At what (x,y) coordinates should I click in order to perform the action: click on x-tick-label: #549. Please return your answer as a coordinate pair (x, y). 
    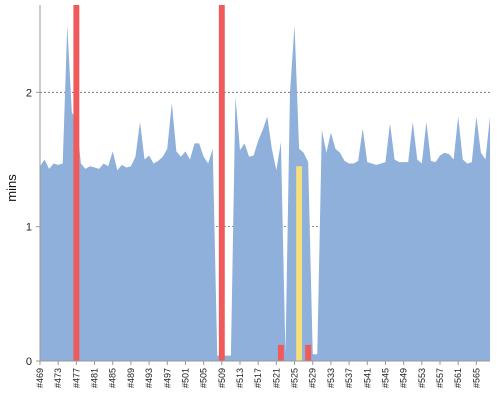
    Looking at the image, I should click on (404, 378).